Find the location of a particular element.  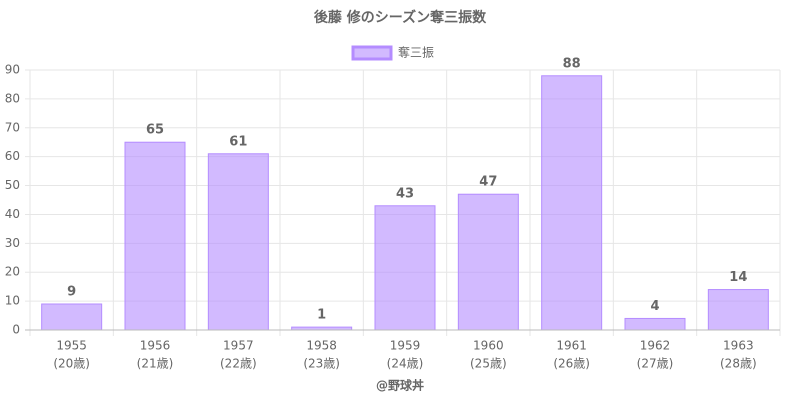

x-tick-label: 1955 is located at coordinates (71, 346).